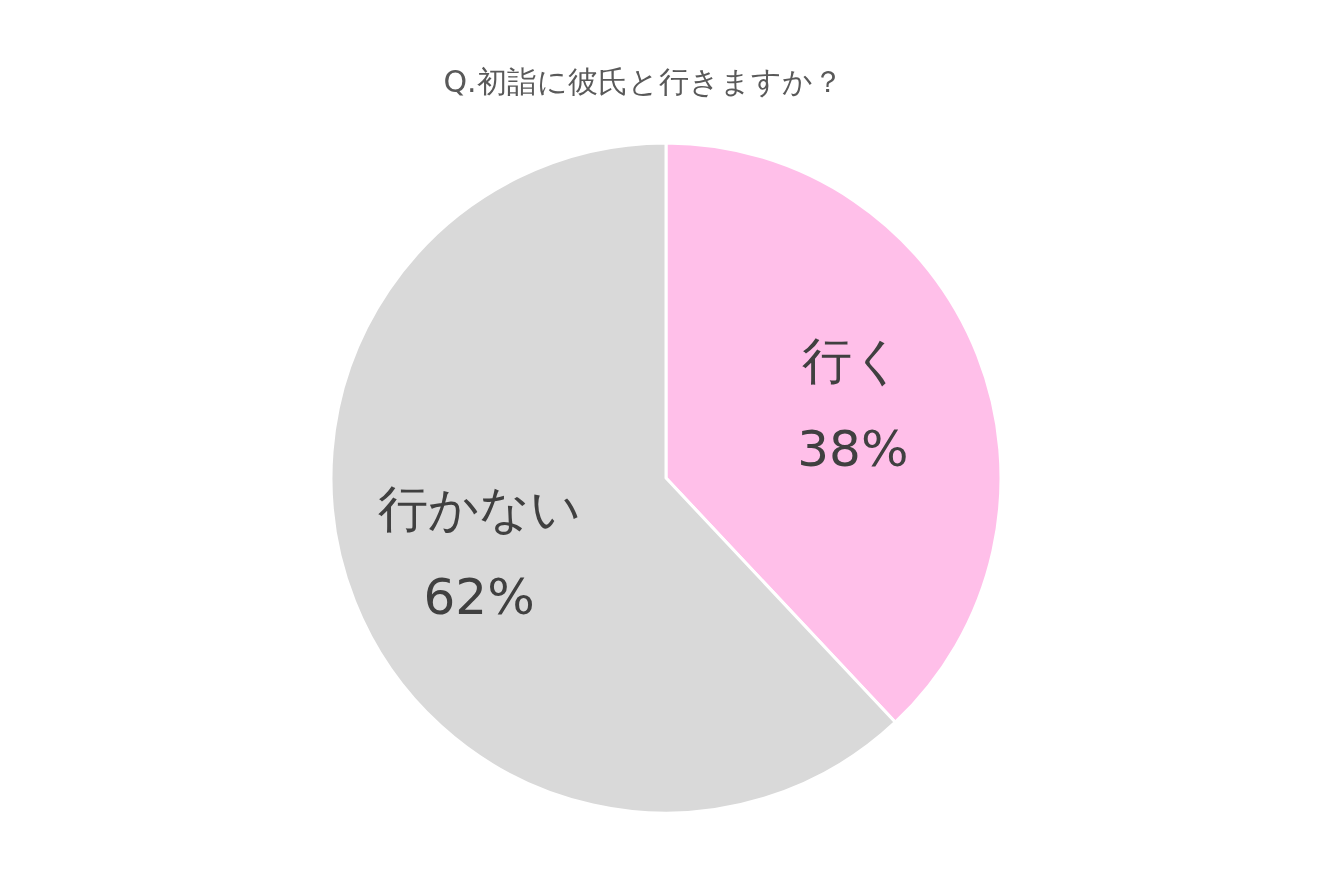 The width and height of the screenshot is (1333, 889). Describe the element at coordinates (643, 81) in the screenshot. I see `chart-title: Q.初詣に彼氏と行きますか？` at that location.